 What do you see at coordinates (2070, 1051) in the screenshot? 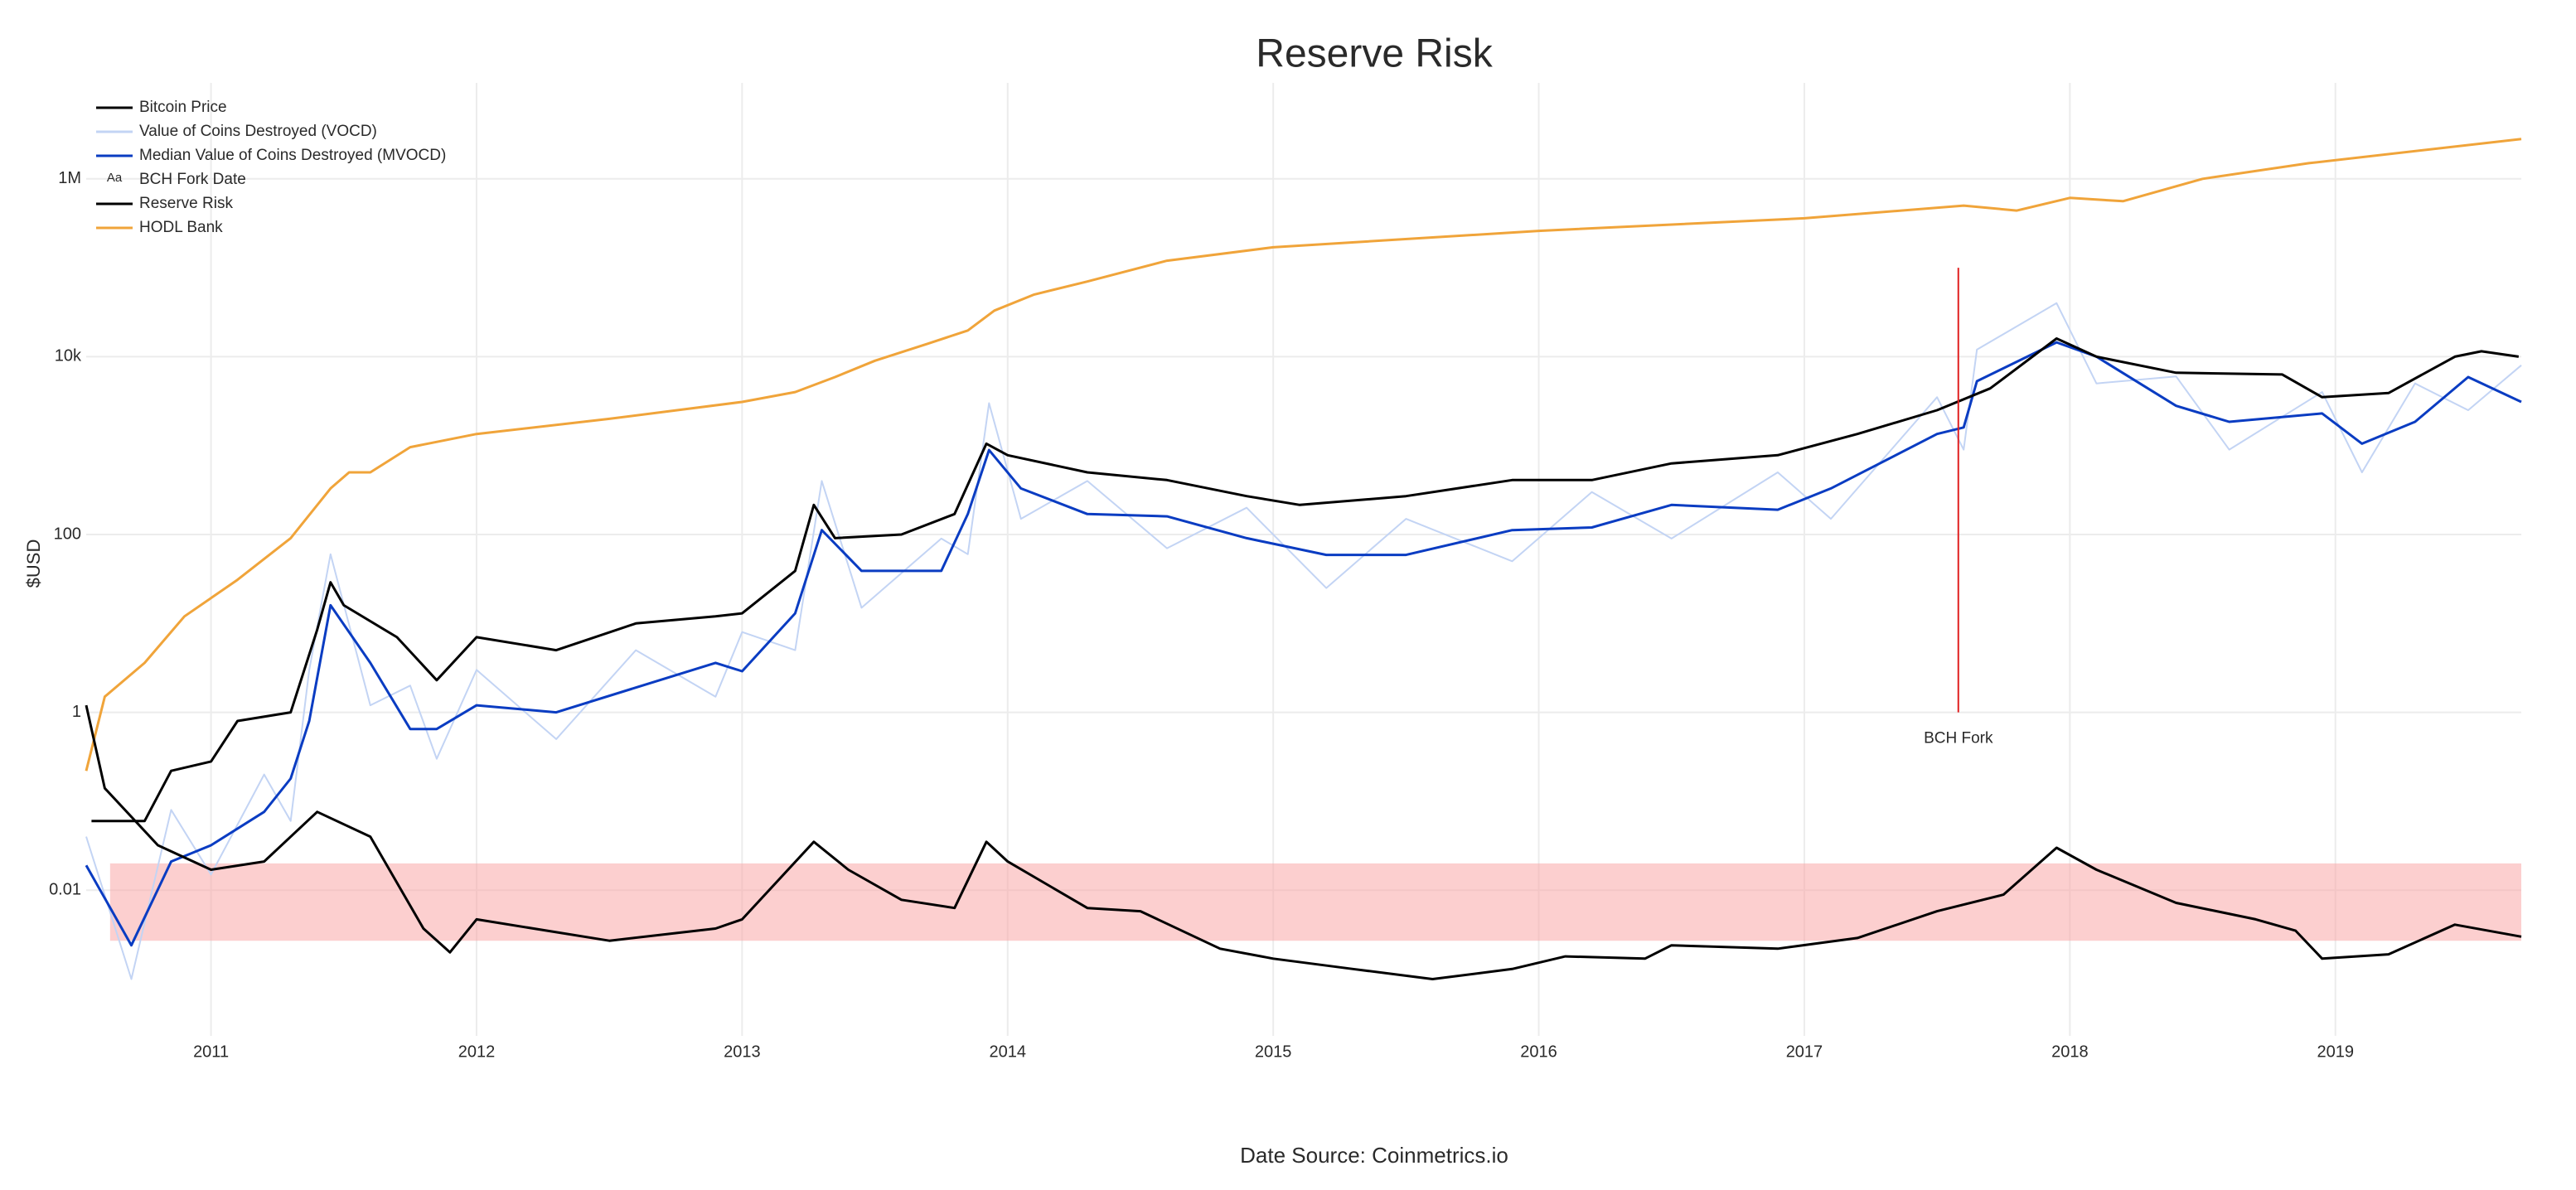
I see `x-tick-label: 2018` at bounding box center [2070, 1051].